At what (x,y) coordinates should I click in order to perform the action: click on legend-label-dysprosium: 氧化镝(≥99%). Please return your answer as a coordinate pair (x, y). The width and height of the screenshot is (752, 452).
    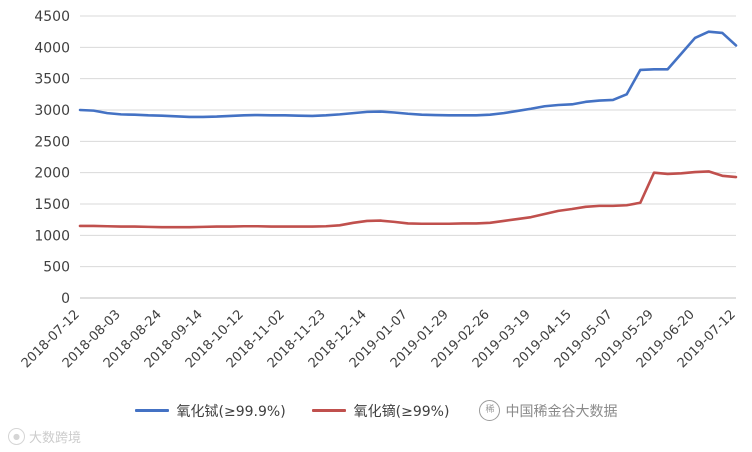
    Looking at the image, I should click on (401, 411).